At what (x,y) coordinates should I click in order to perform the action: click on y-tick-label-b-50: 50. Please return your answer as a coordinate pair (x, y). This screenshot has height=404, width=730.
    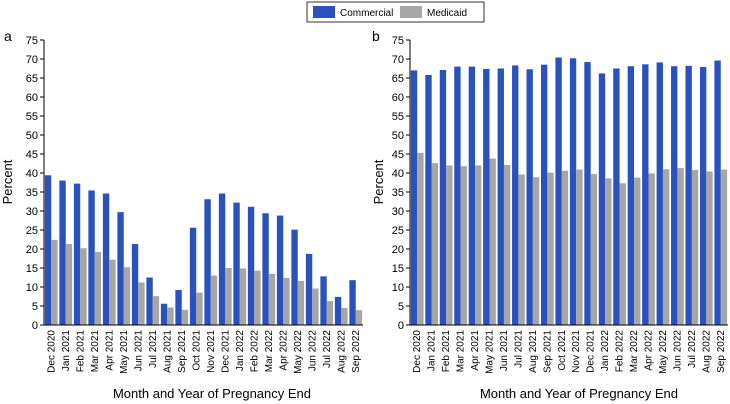
    Looking at the image, I should click on (398, 136).